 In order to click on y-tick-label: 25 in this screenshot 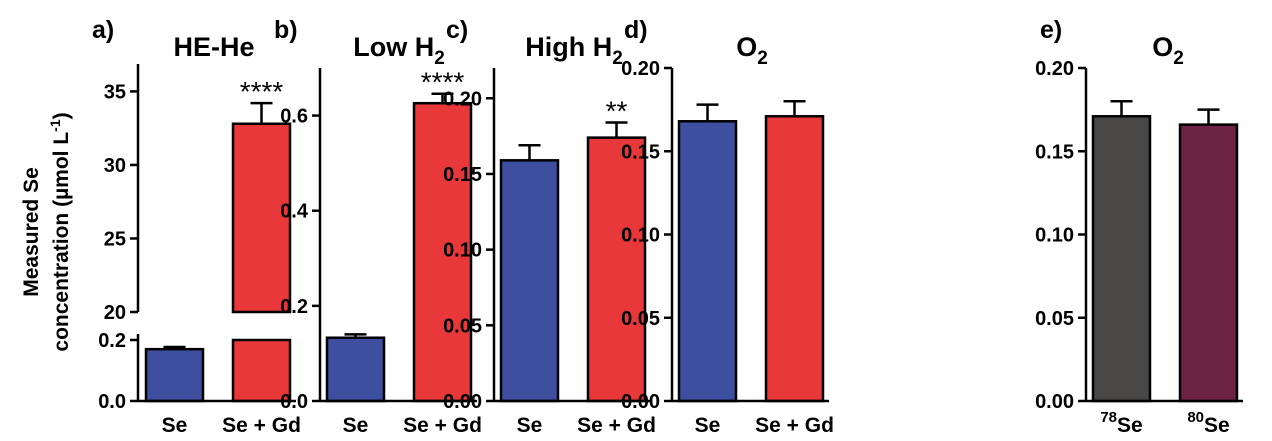, I will do `click(115, 239)`.